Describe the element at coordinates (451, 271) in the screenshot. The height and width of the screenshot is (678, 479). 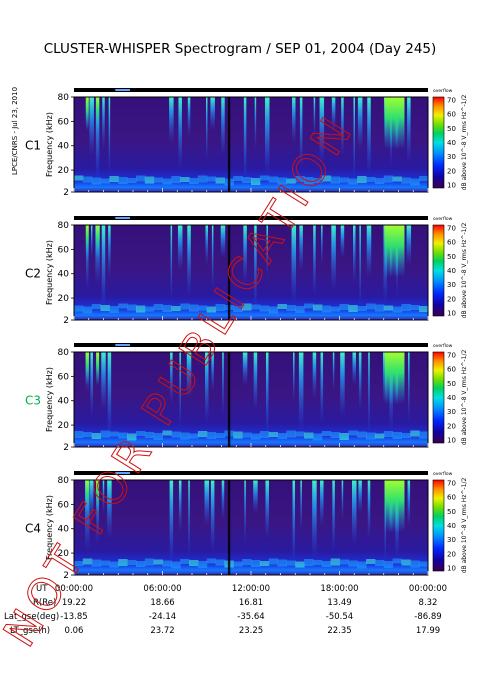
I see `colorbar-tick-label: 40` at that location.